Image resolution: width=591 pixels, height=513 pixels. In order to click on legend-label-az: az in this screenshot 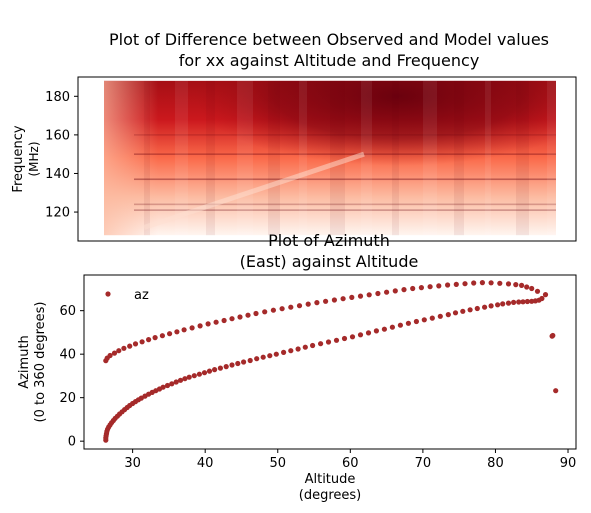, I will do `click(141, 295)`.